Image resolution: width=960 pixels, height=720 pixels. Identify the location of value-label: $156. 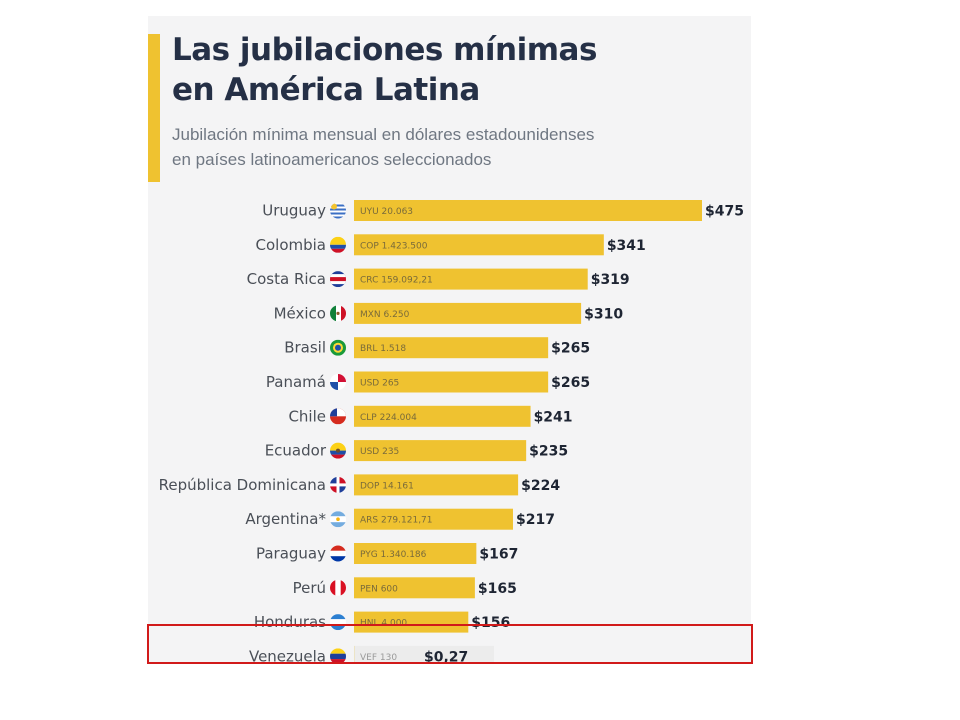
(490, 623).